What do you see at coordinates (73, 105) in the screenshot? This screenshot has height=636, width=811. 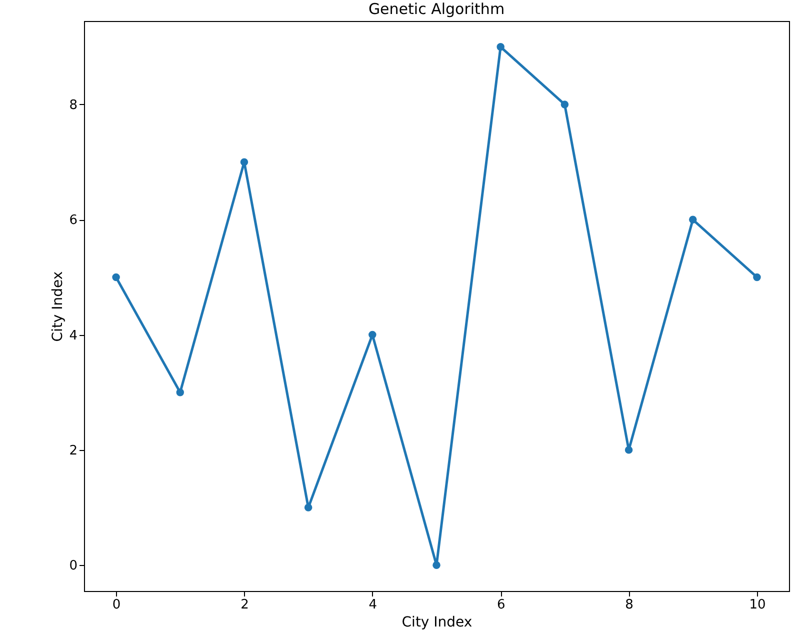 I see `y-tick-label: 8` at bounding box center [73, 105].